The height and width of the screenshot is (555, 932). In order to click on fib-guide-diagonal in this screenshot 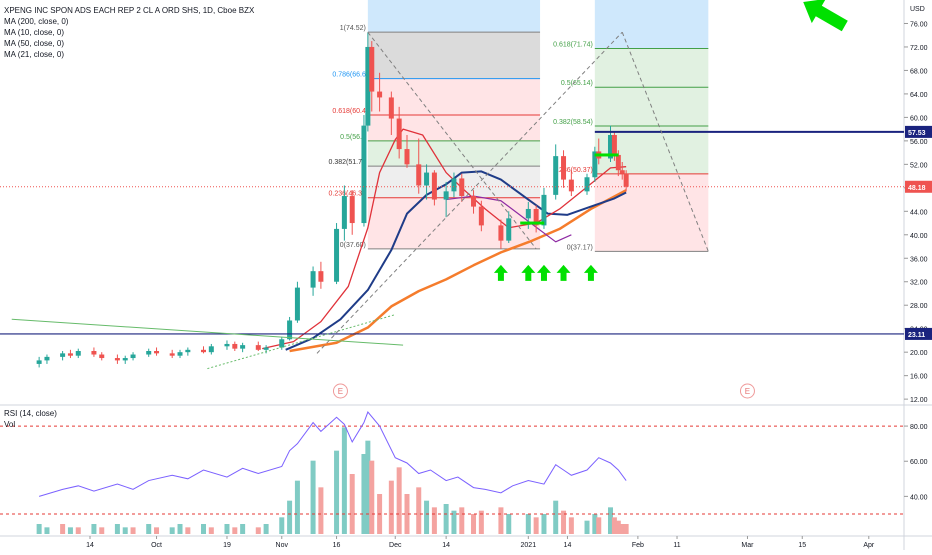, I will do `click(452, 140)`.